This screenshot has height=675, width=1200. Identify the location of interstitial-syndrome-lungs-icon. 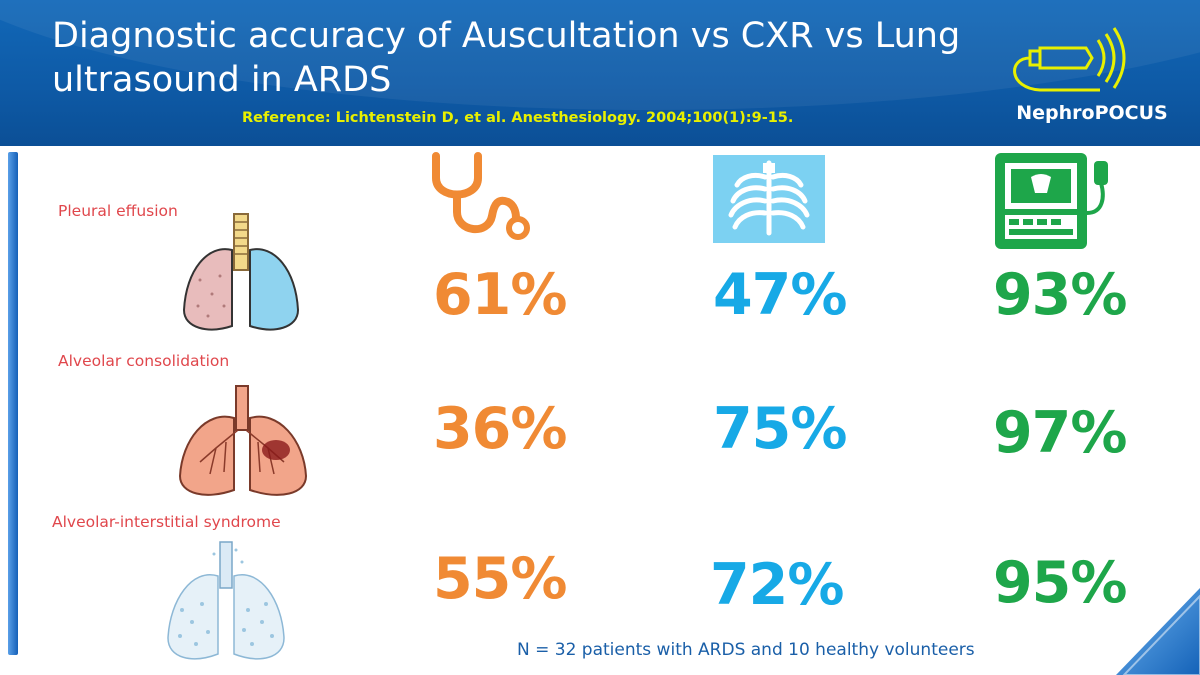
(226, 600).